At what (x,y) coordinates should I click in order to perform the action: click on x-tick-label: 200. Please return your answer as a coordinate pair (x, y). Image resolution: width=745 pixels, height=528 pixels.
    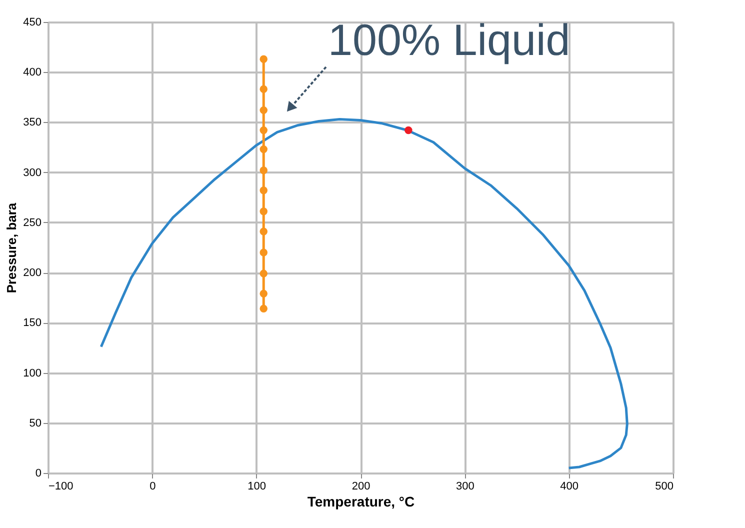
    Looking at the image, I should click on (361, 486).